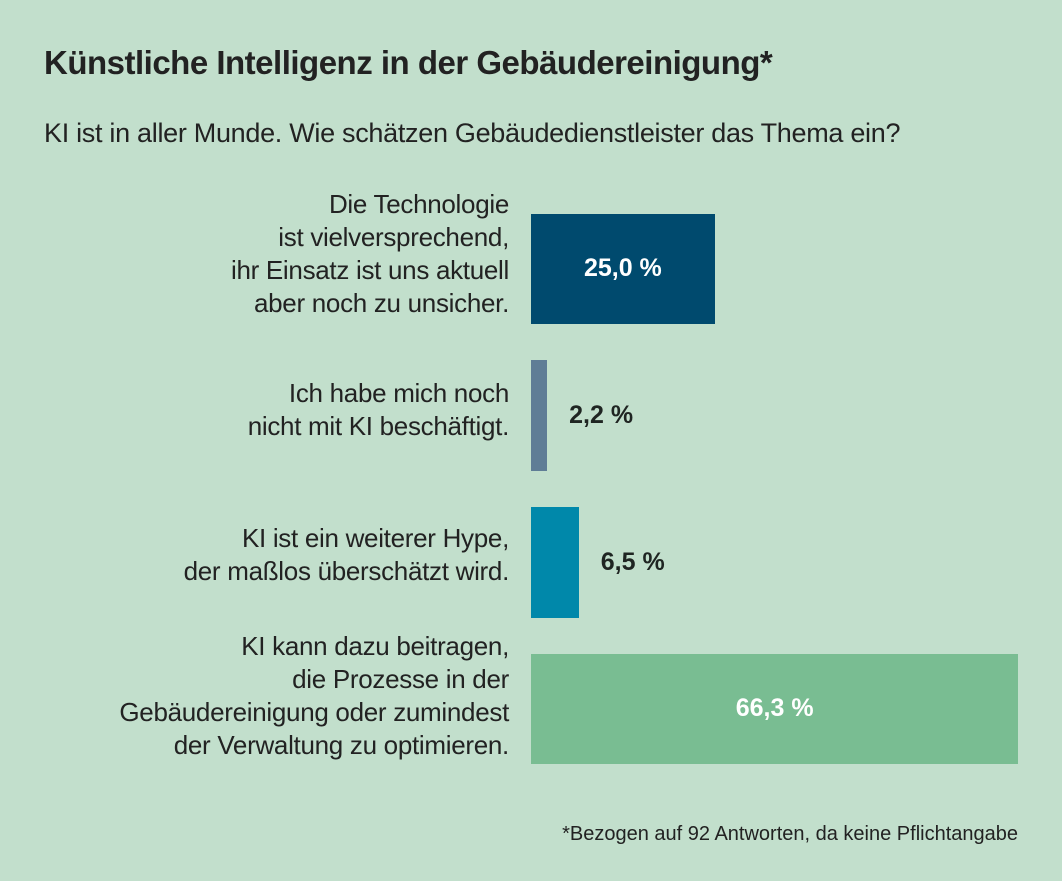 This screenshot has height=881, width=1062. I want to click on value-label: 2,2 %, so click(601, 414).